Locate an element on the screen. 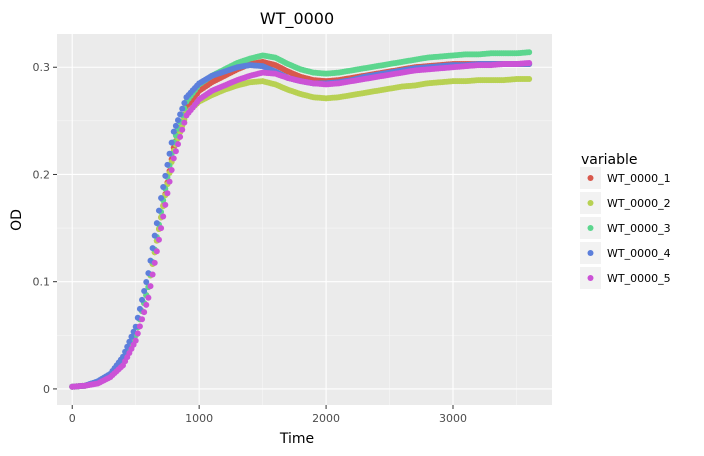 This screenshot has width=704, height=456. y-tick-label: 0.3 is located at coordinates (42, 67).